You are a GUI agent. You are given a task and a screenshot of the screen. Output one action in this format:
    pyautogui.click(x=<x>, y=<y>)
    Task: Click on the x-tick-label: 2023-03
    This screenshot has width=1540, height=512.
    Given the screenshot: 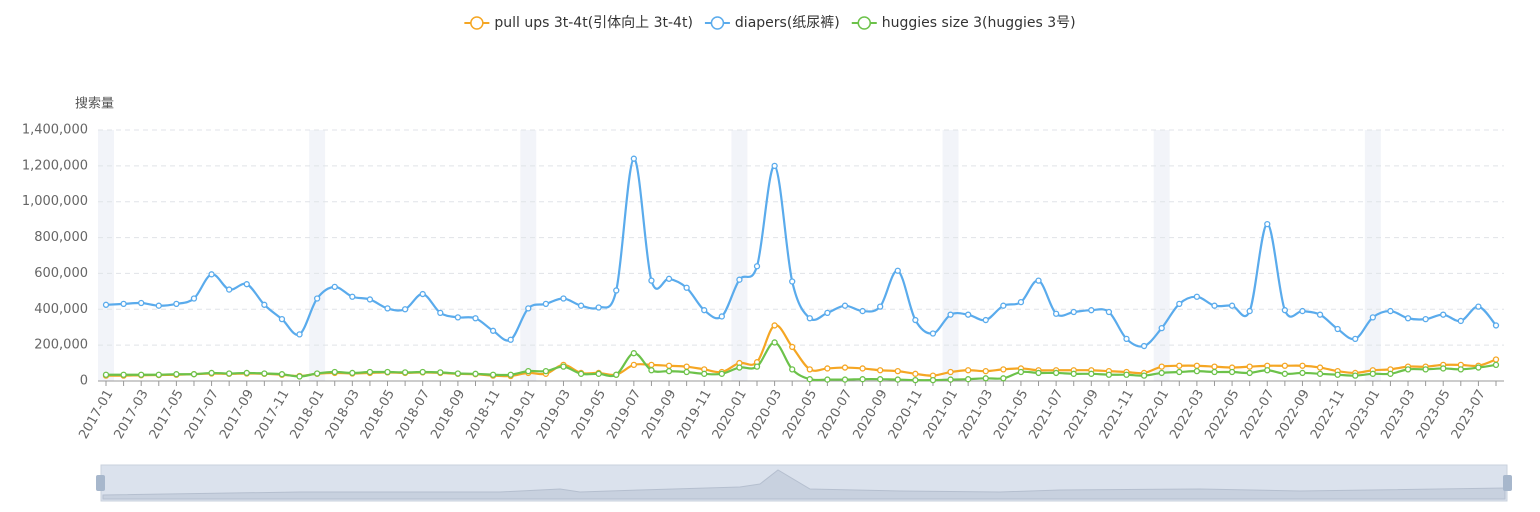 What is the action you would take?
    pyautogui.click(x=1398, y=414)
    